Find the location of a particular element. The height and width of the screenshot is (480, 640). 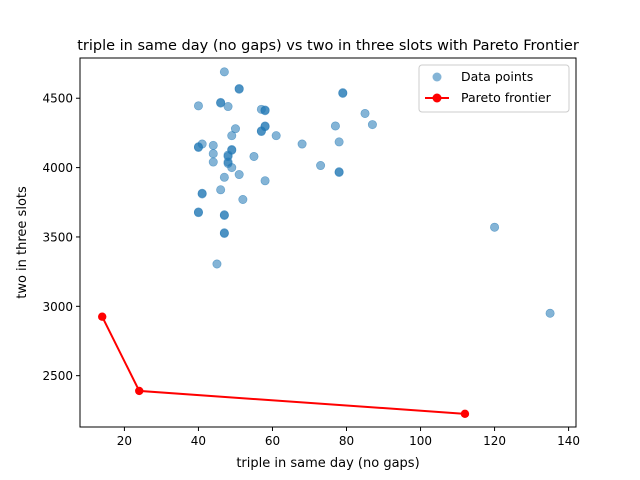

legend-label-data-points: Data points is located at coordinates (497, 76).